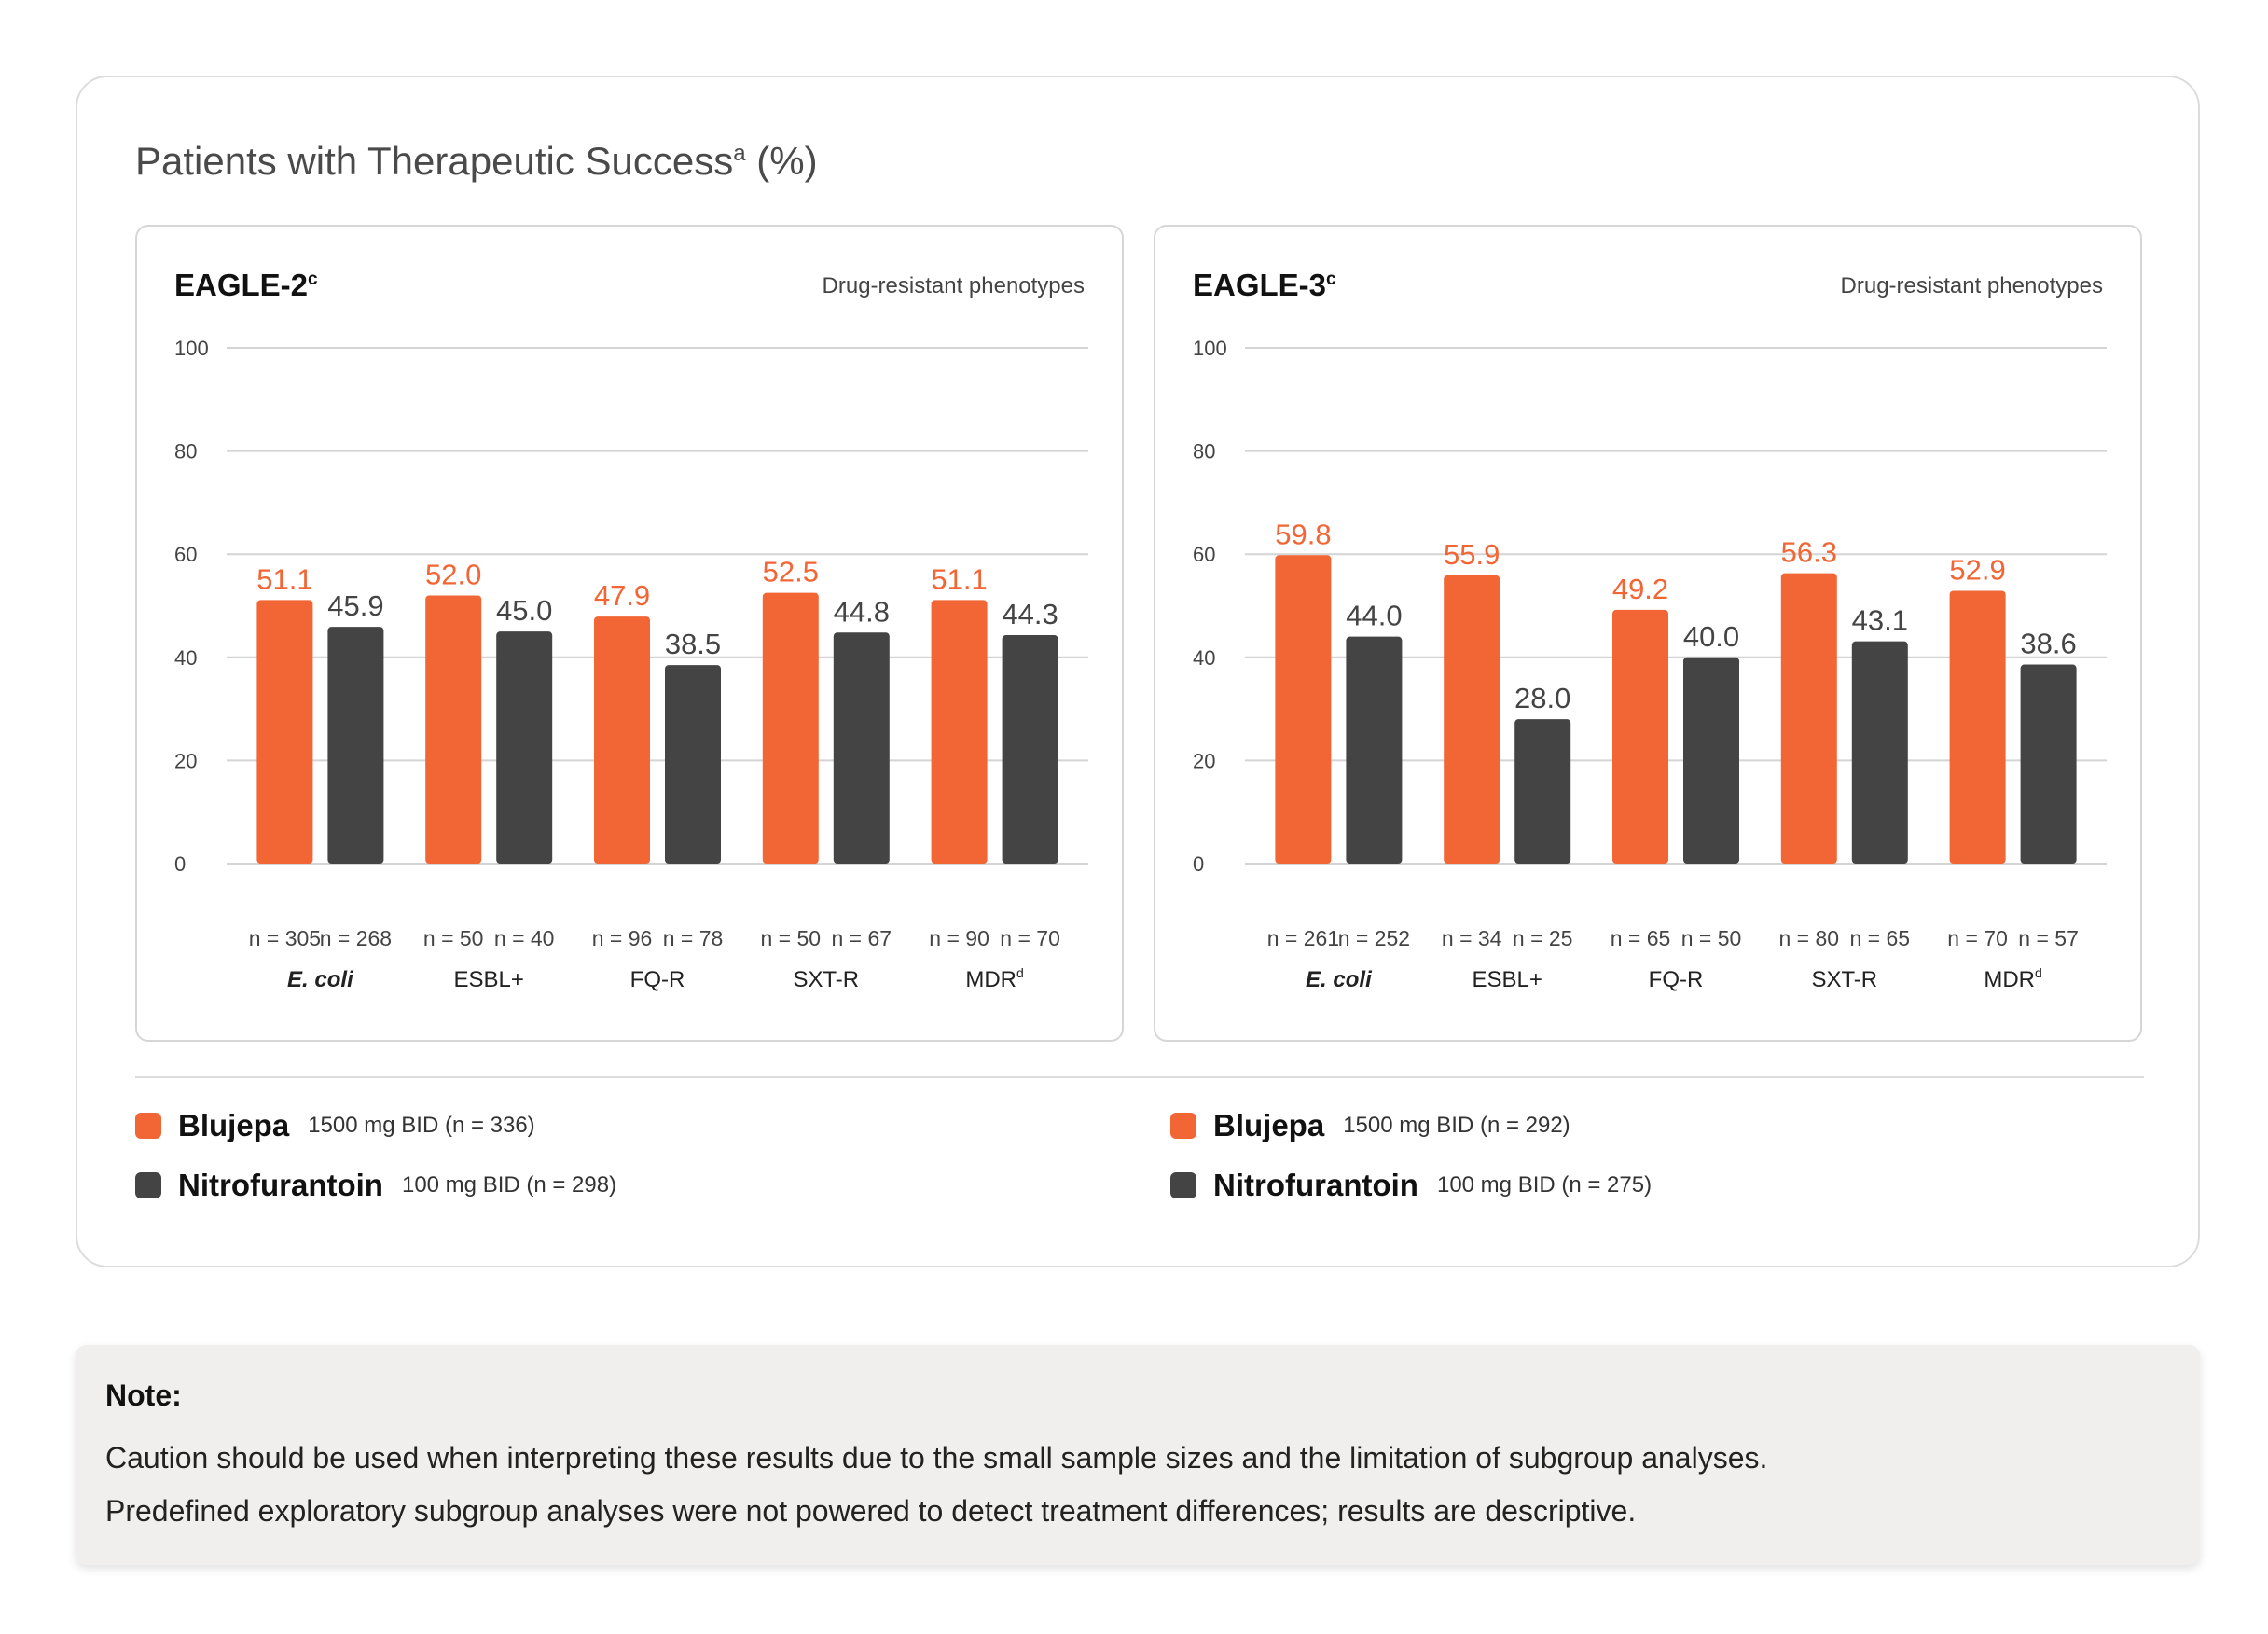 This screenshot has width=2268, height=1634. Describe the element at coordinates (1472, 554) in the screenshot. I see `data-label: 55.9` at that location.